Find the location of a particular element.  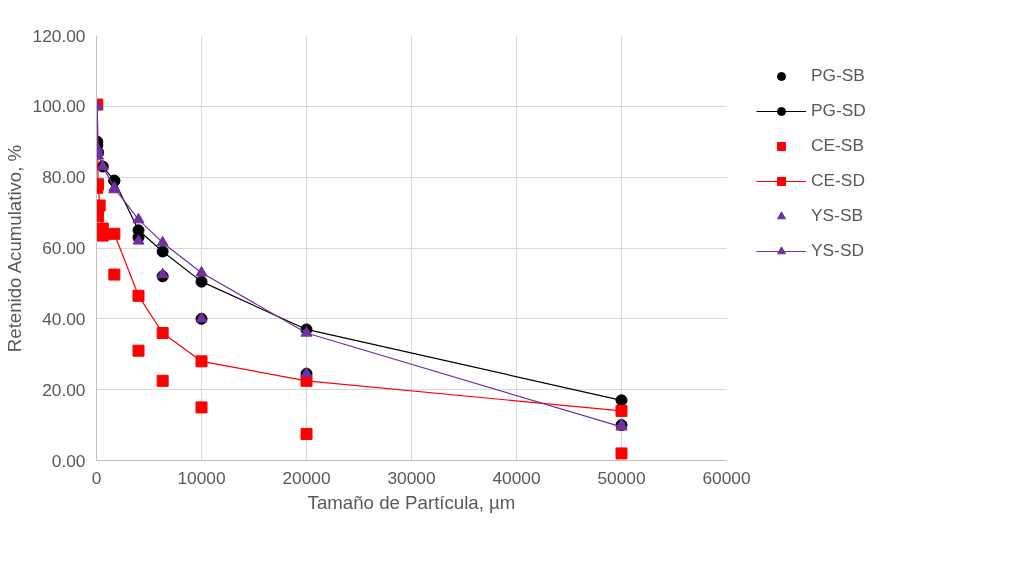

x-tick-label: 40000 is located at coordinates (516, 477).